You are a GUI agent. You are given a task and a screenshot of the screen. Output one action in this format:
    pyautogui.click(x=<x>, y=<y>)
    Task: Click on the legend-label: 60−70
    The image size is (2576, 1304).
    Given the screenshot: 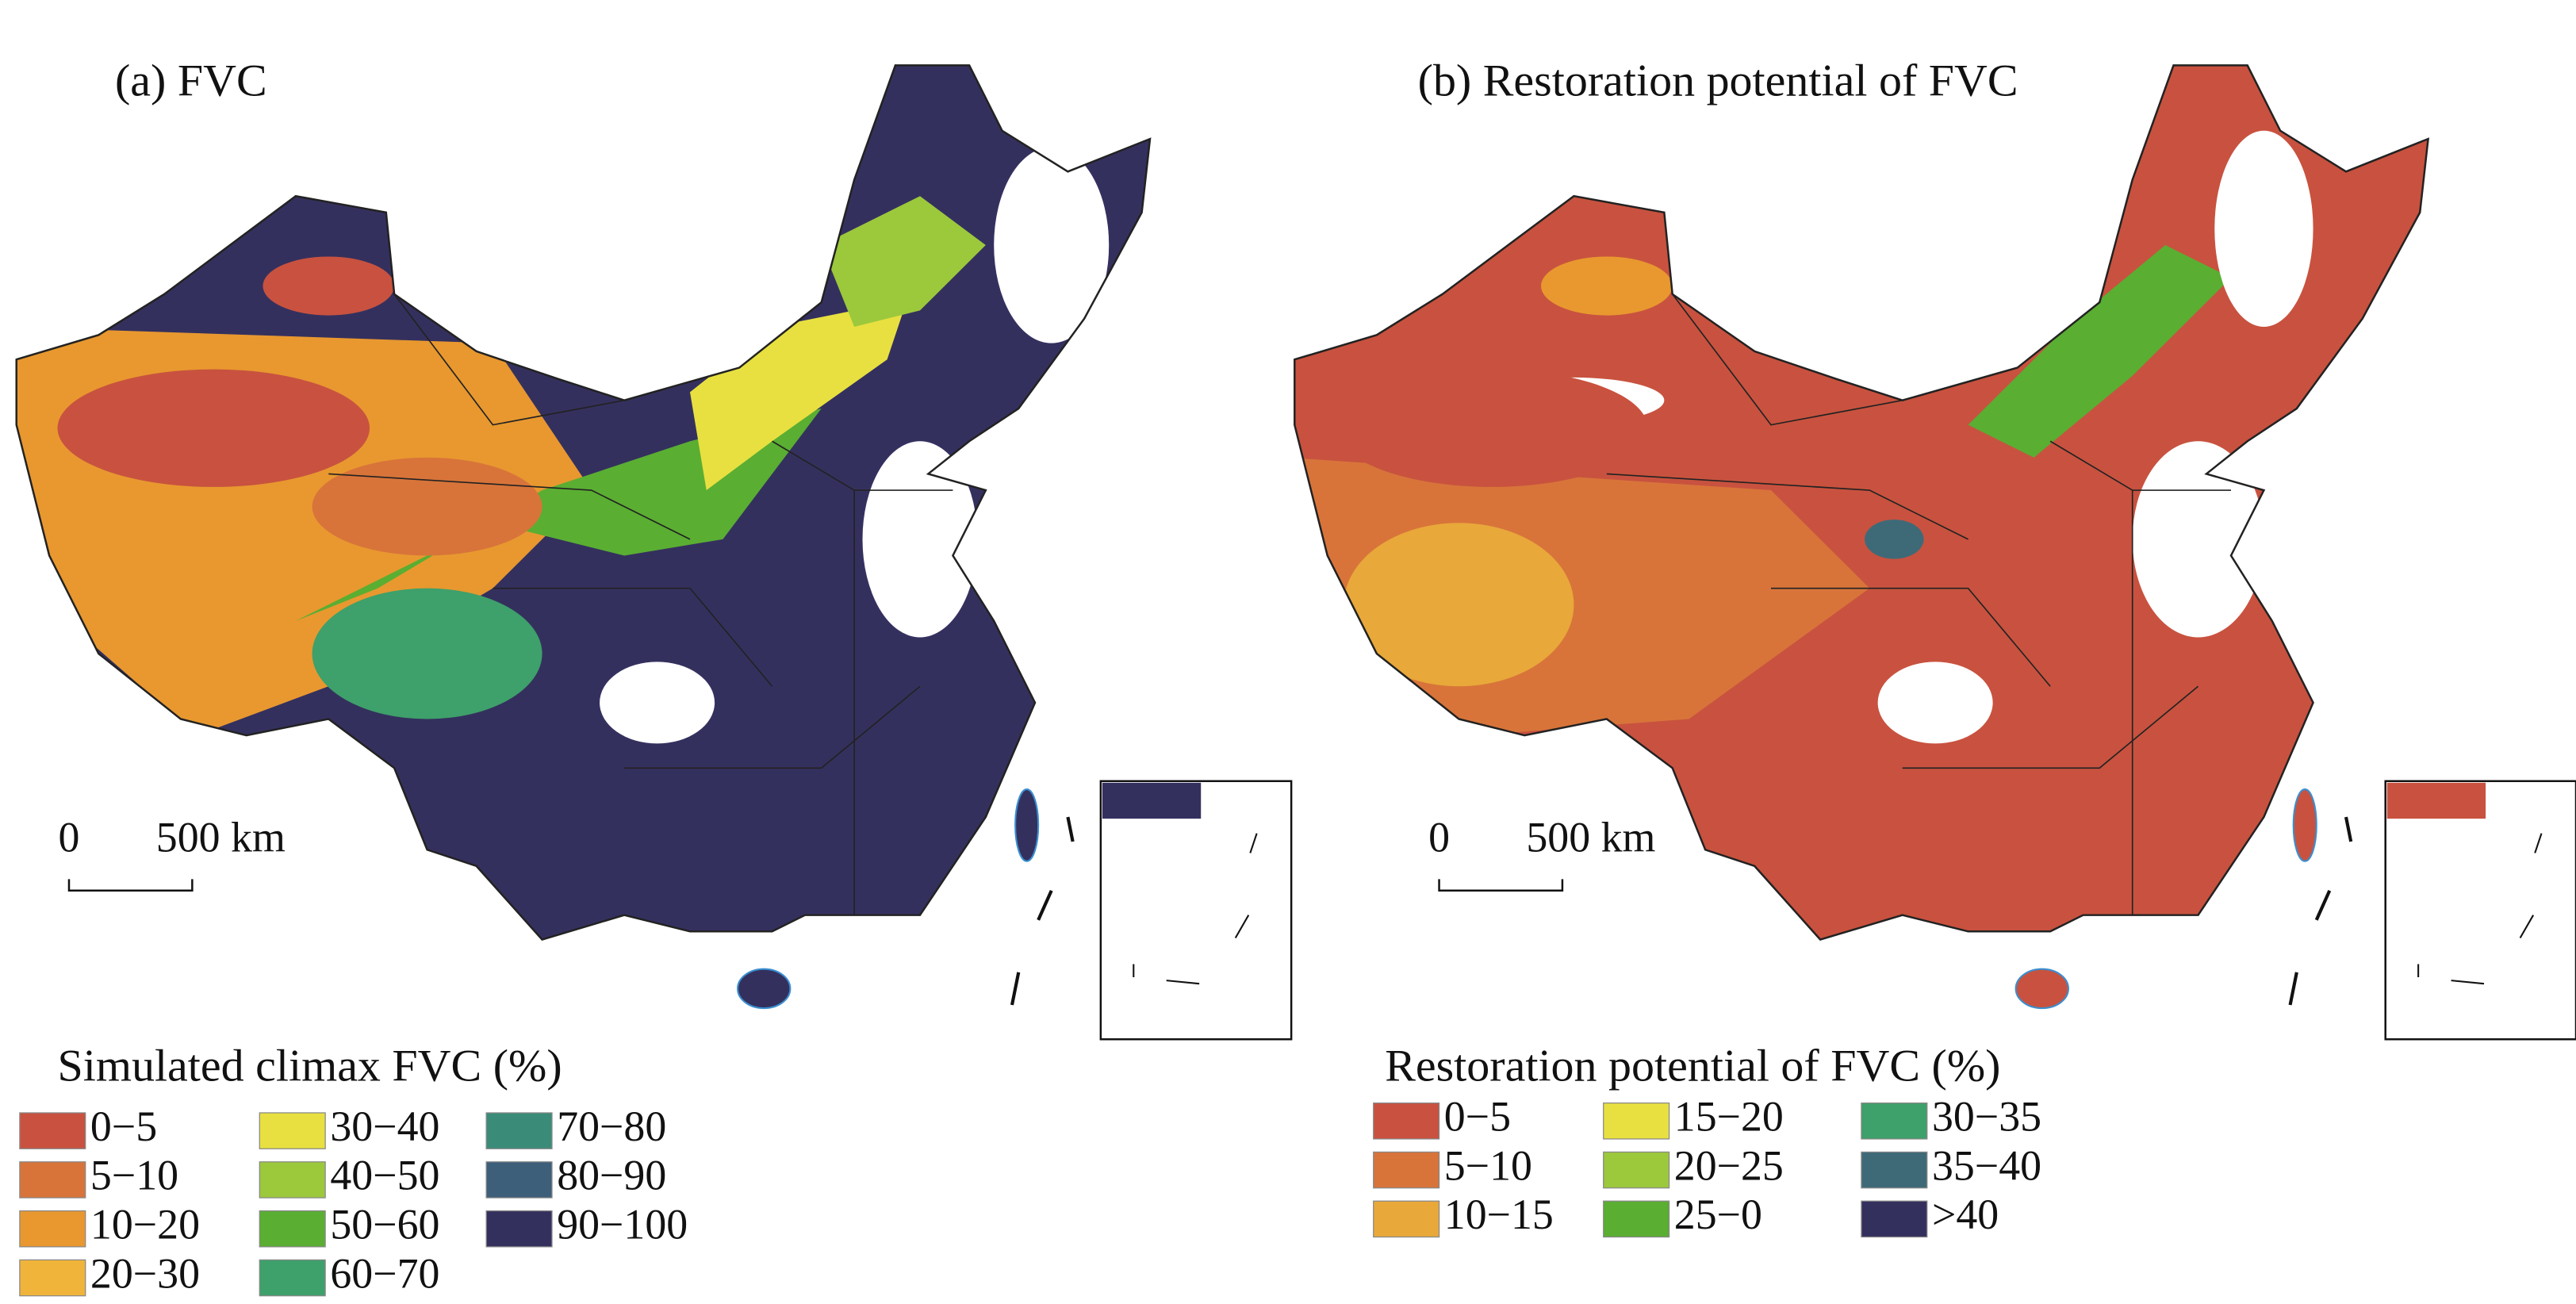 What is the action you would take?
    pyautogui.click(x=385, y=1273)
    